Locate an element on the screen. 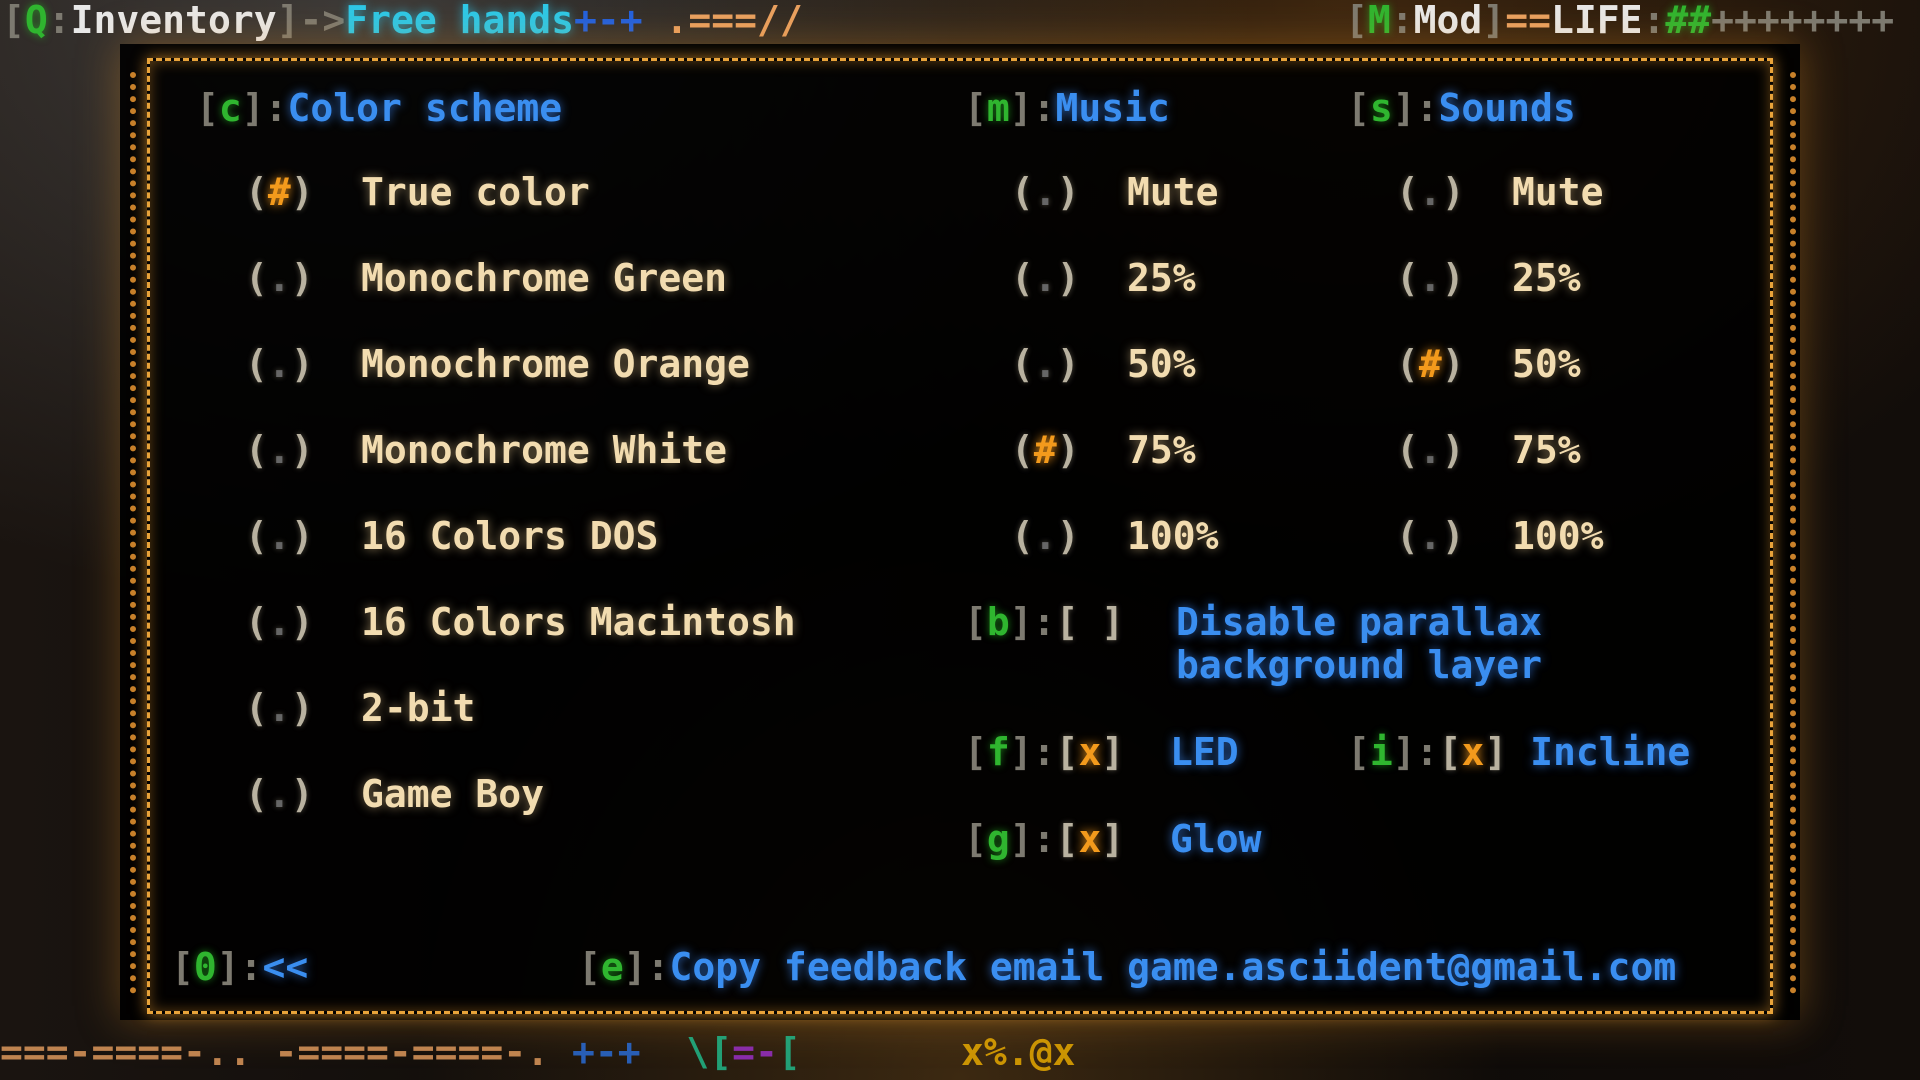  radio-label: 16 Colors Macintosh is located at coordinates (578, 622).